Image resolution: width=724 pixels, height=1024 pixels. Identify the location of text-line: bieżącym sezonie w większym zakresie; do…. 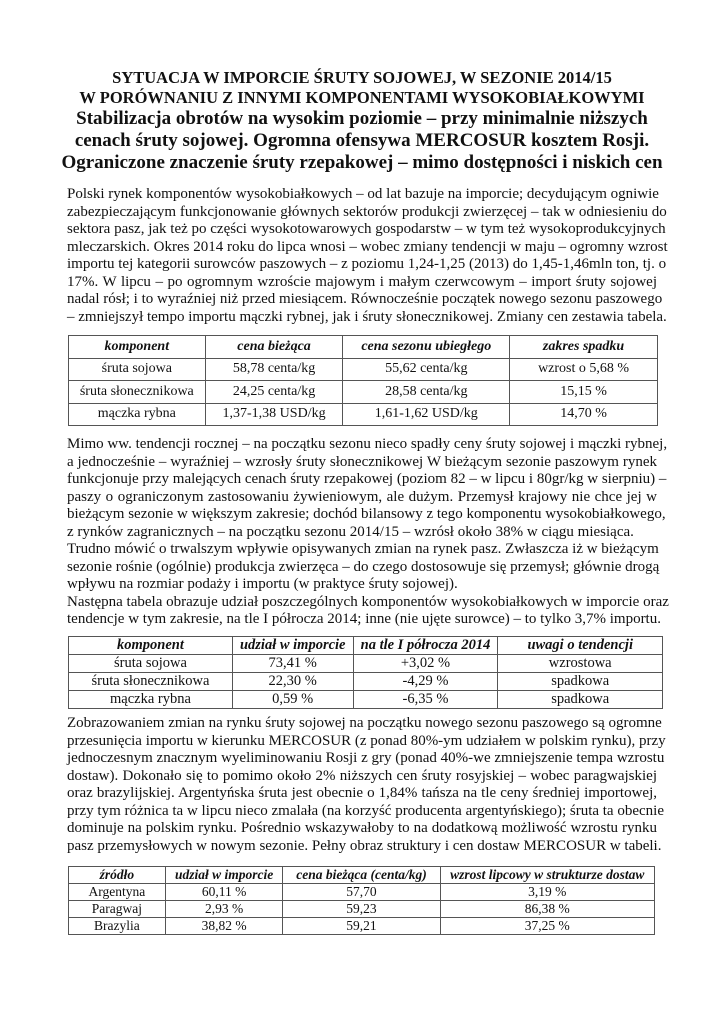
(366, 514).